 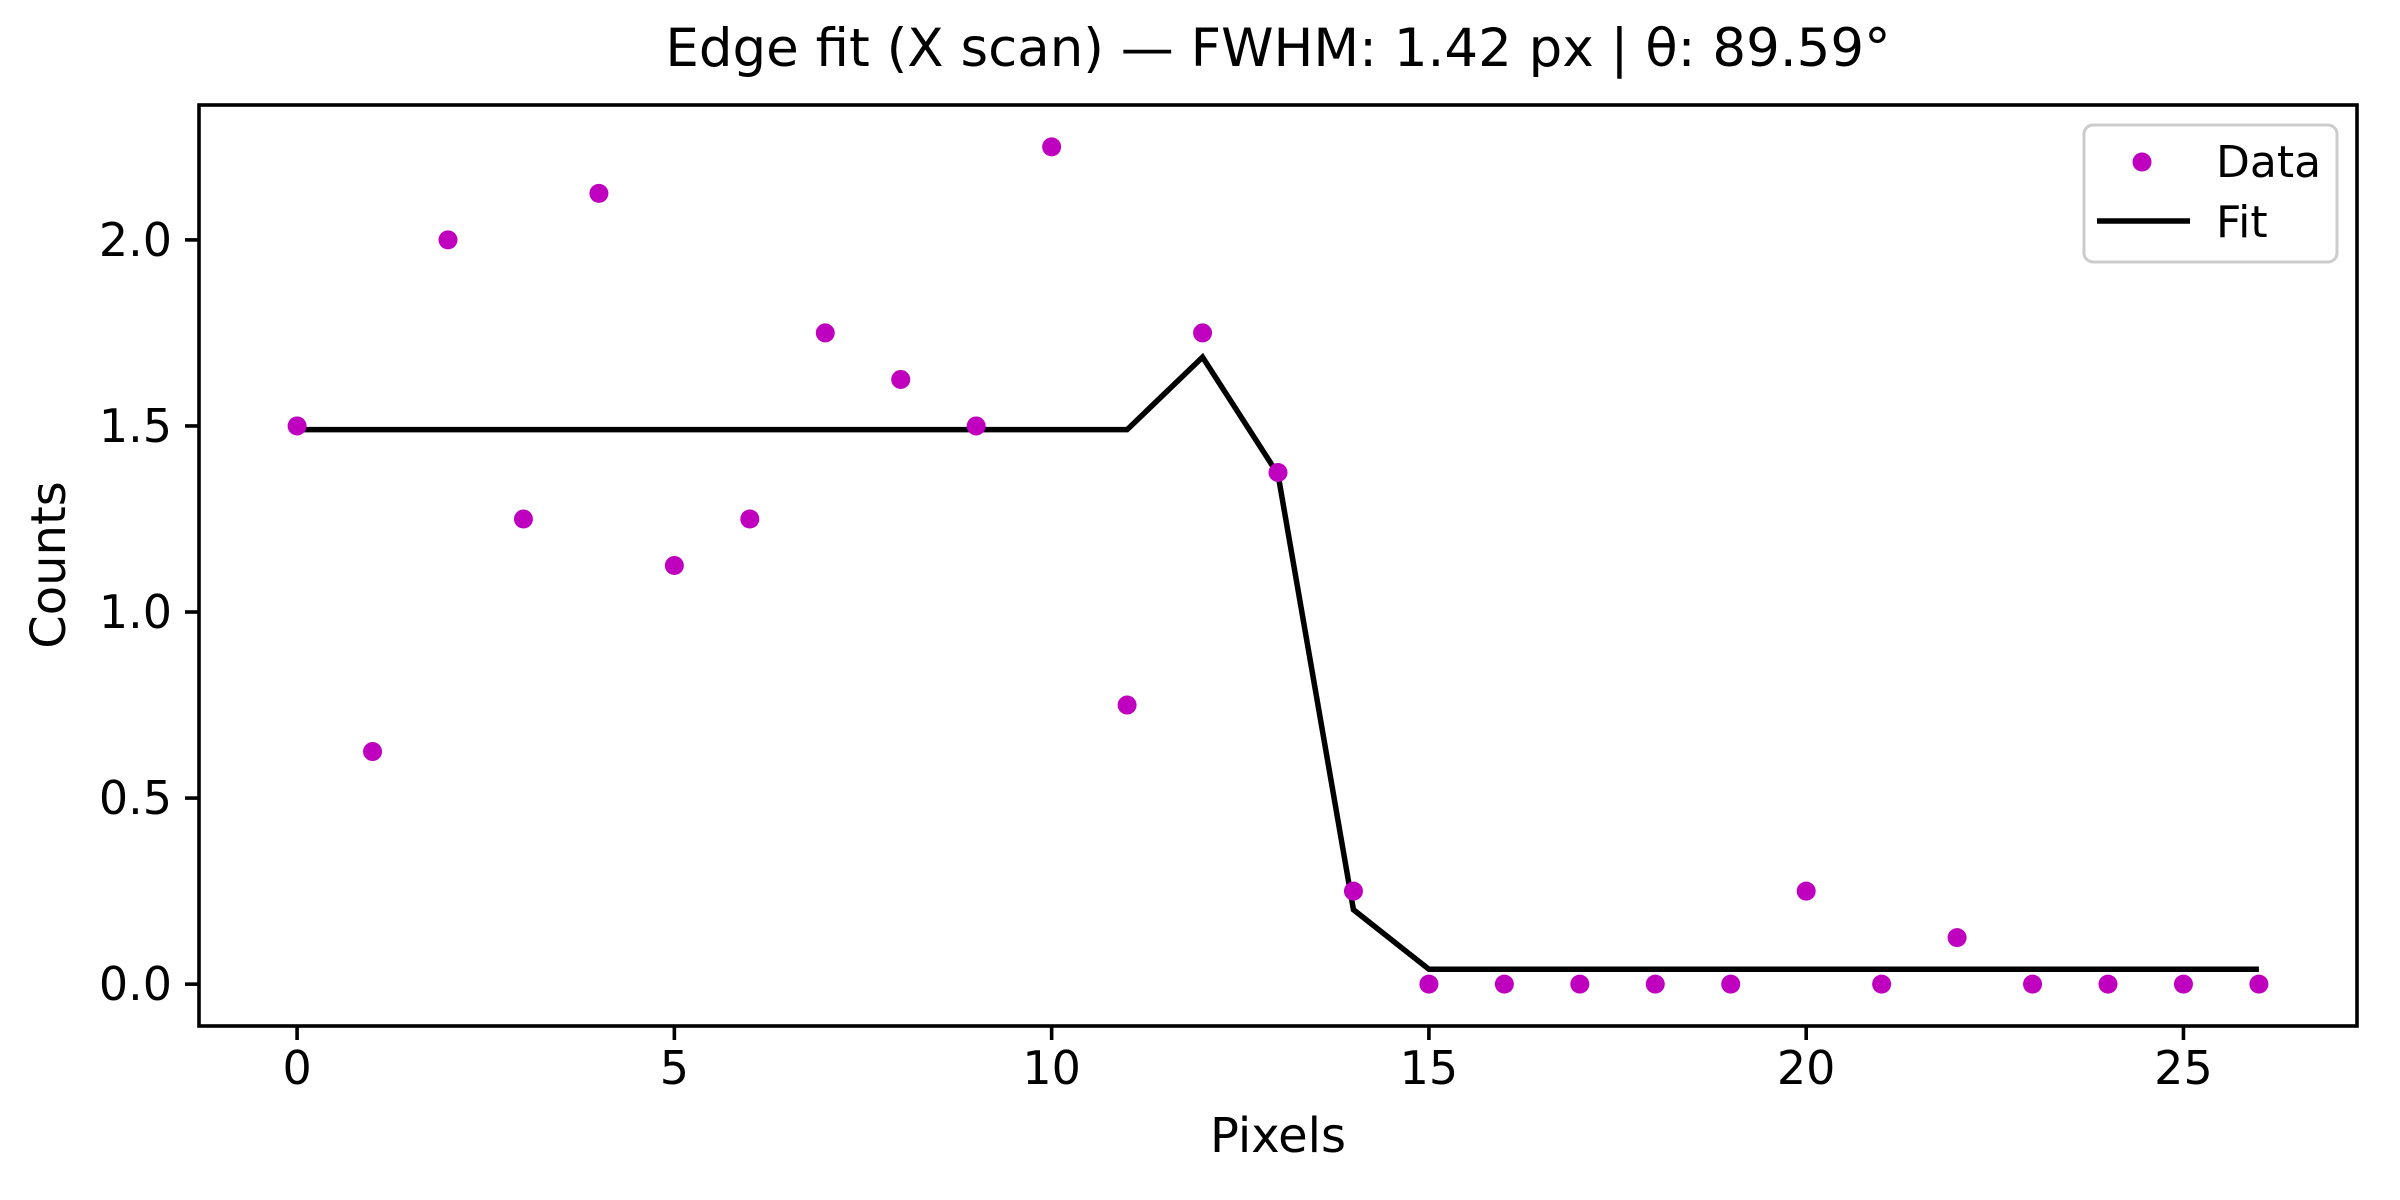 I want to click on y-tick-label: 1.0, so click(x=135, y=612).